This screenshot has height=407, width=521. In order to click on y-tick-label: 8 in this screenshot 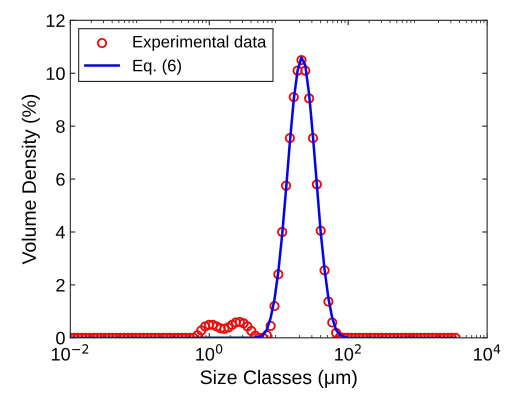, I will do `click(60, 126)`.